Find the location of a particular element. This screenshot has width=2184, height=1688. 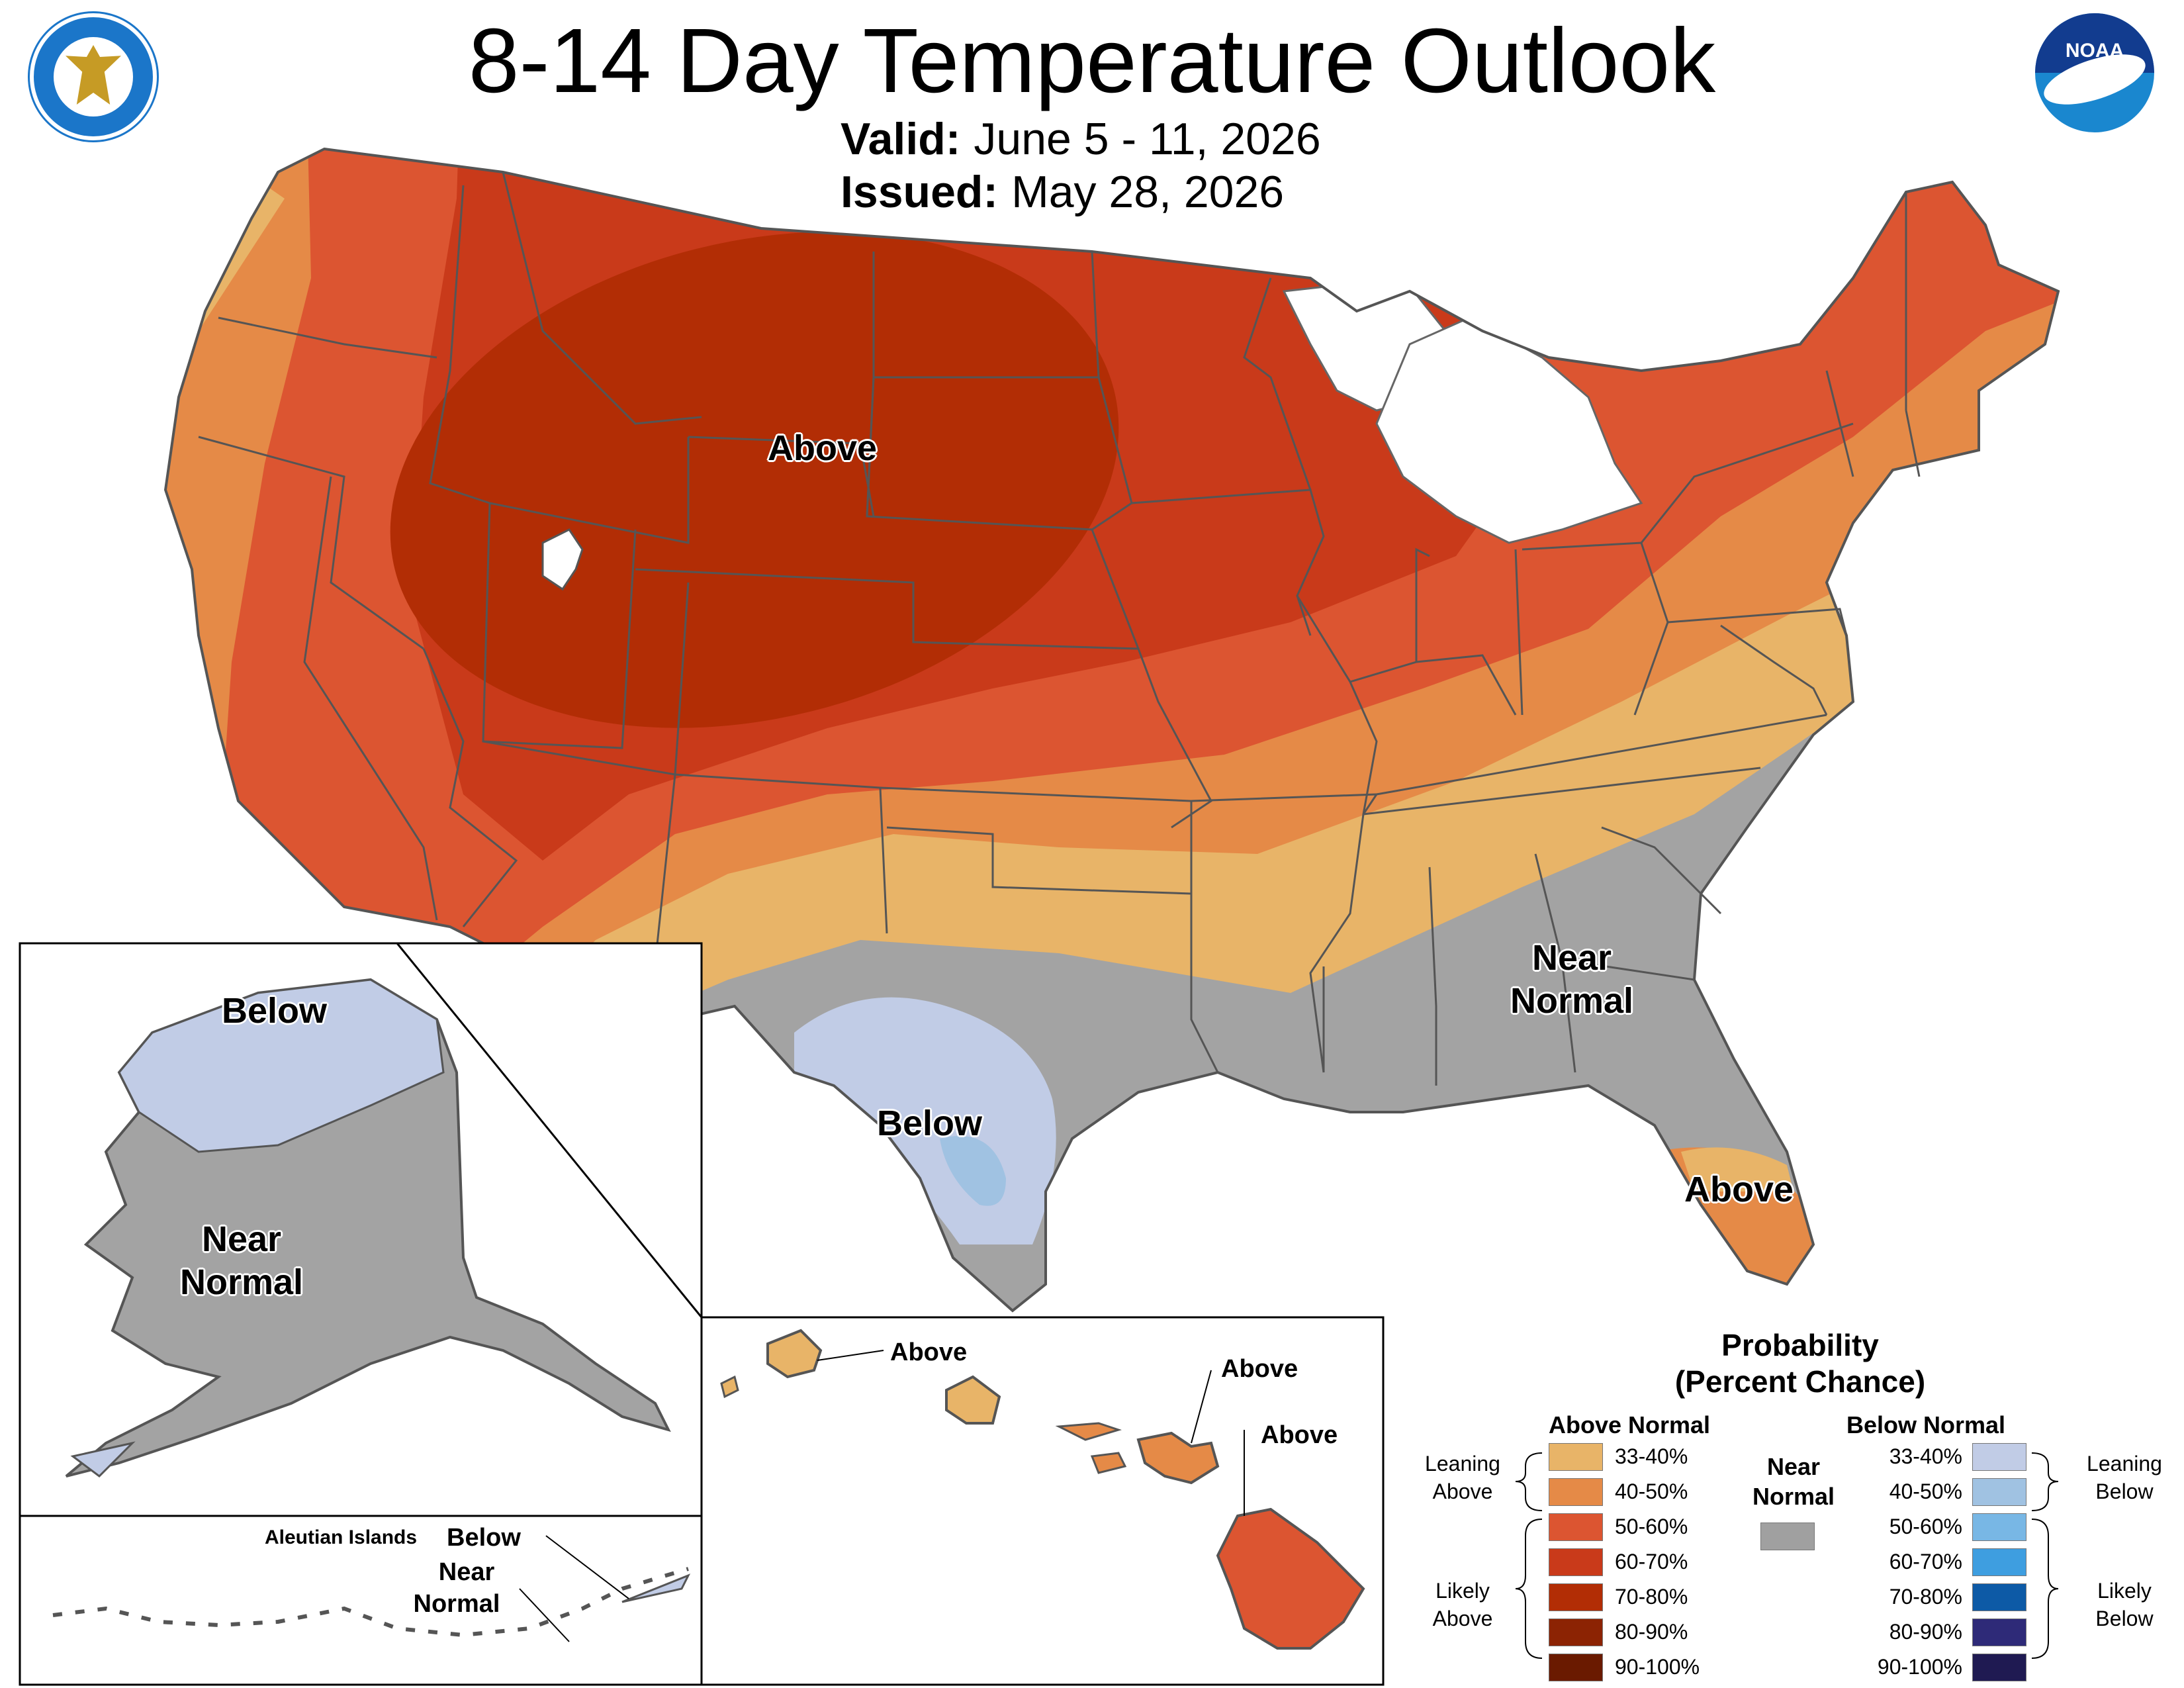

legend-above-range-label: 90-100% is located at coordinates (1658, 1667).